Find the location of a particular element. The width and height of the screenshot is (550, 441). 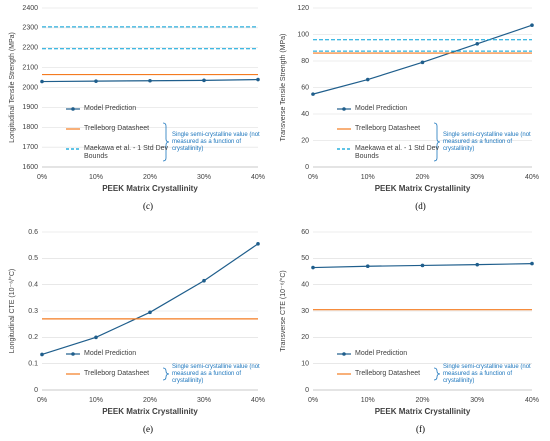

y-tick-label: 2400 is located at coordinates (30, 8).